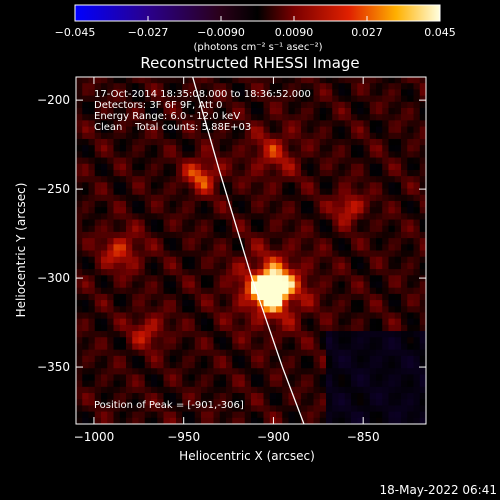 The height and width of the screenshot is (500, 500). Describe the element at coordinates (21, 250) in the screenshot. I see `y-axis-label: Heliocentric Y (arcsec)` at that location.